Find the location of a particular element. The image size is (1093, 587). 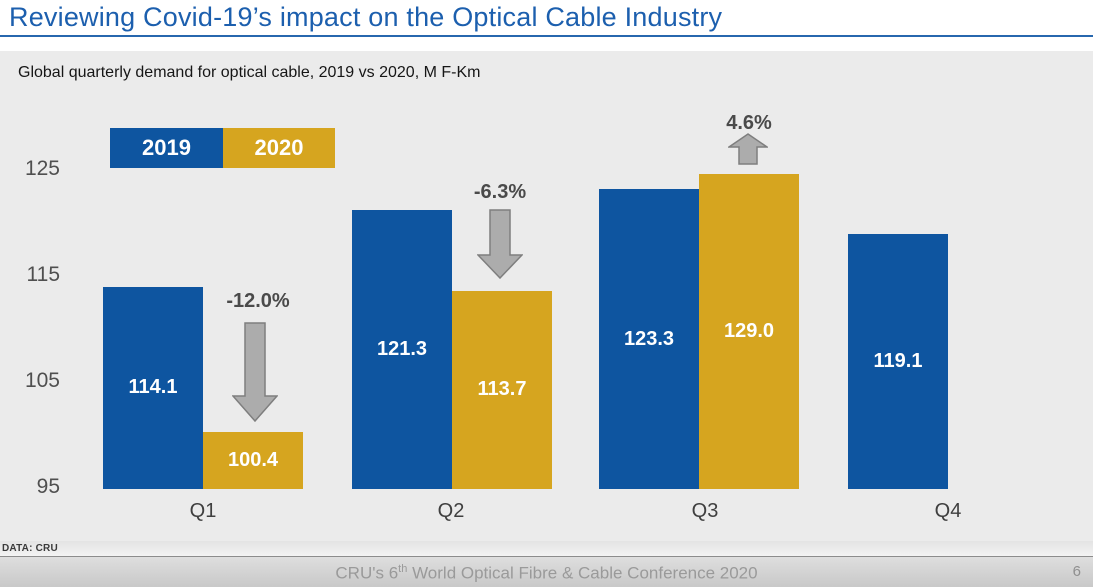

bar-value: 113.7 is located at coordinates (502, 389).